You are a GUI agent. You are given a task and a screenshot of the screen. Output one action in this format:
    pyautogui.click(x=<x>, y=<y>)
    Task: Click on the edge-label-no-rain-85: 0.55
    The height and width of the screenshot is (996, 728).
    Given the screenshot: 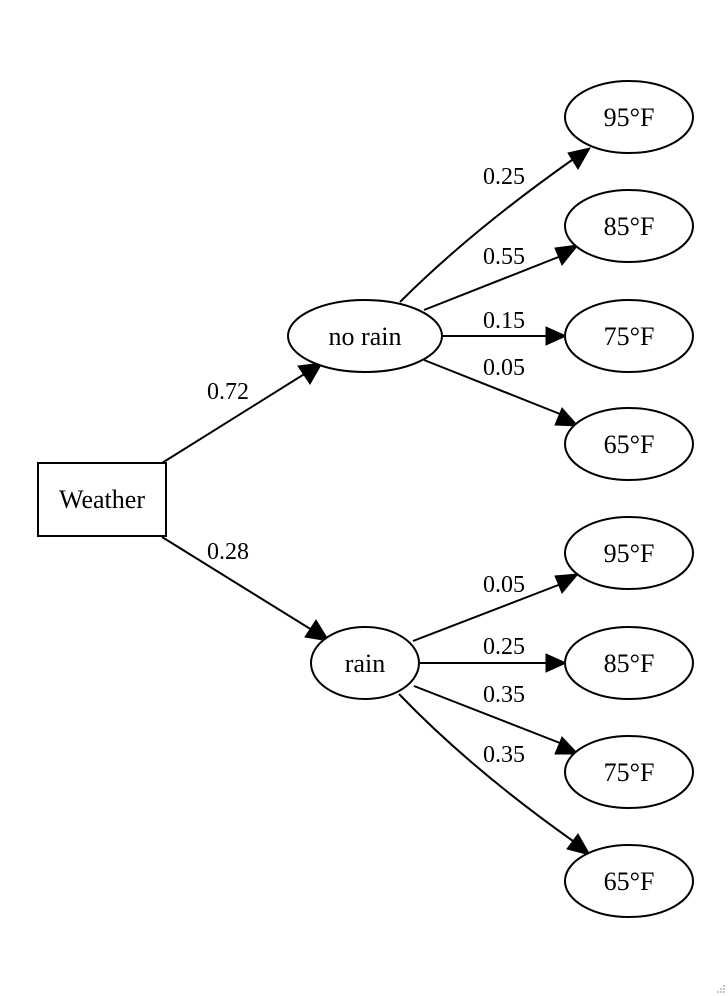 What is the action you would take?
    pyautogui.click(x=504, y=257)
    